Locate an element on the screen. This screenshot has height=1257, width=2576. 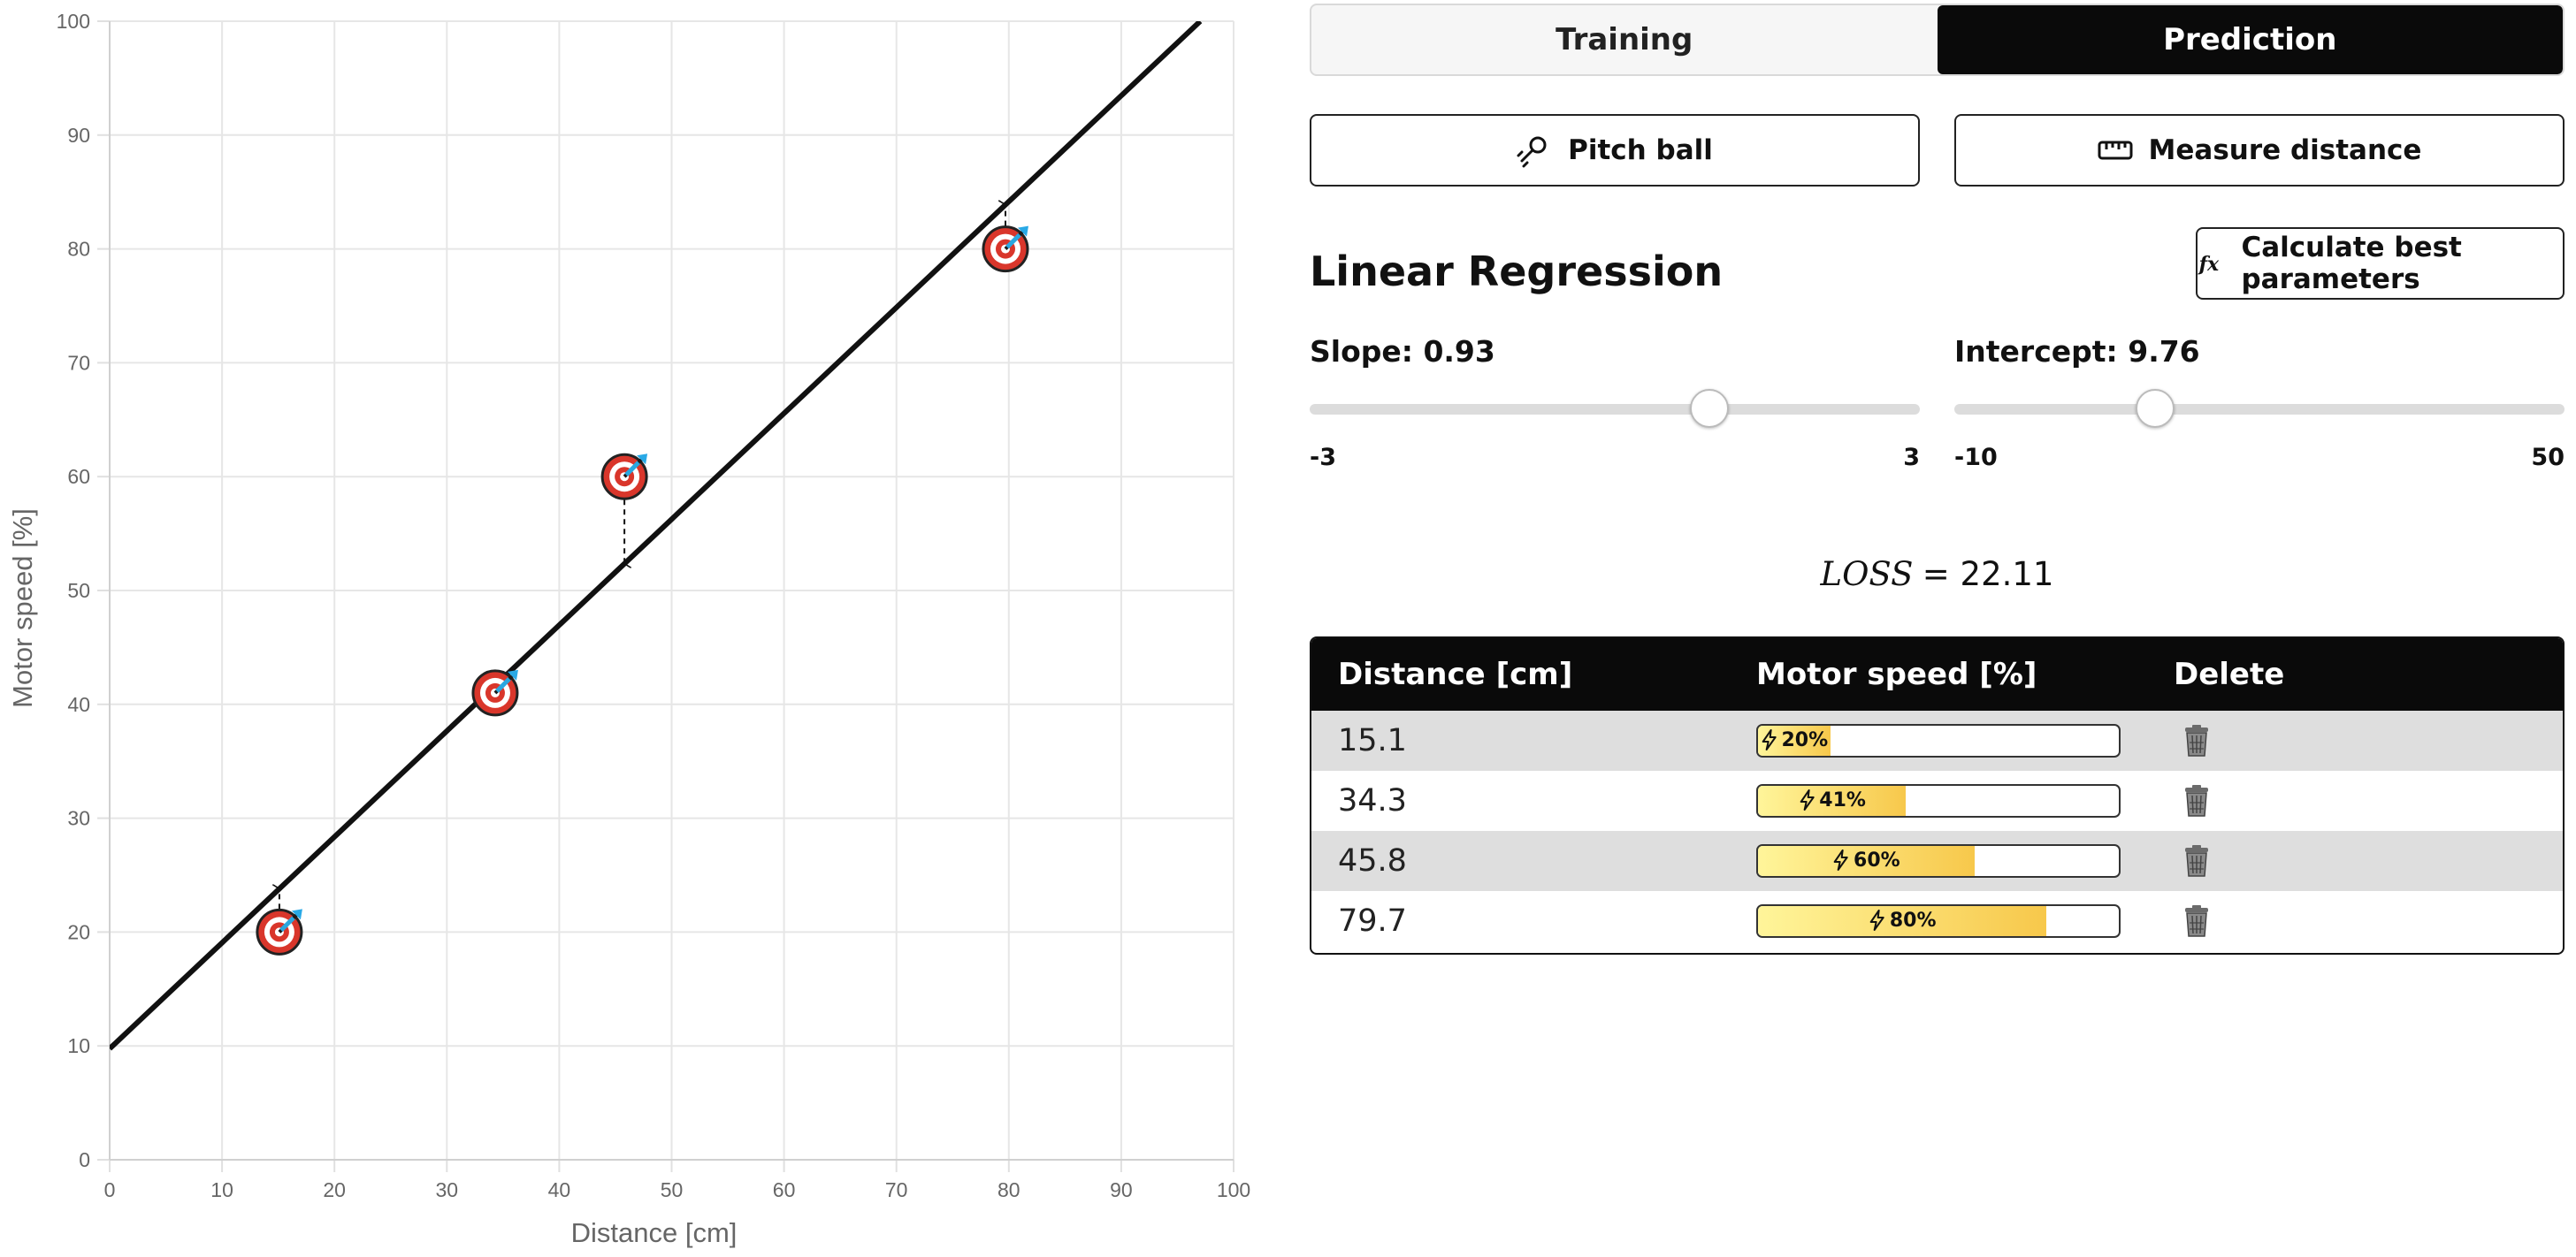
slope-min-label: -3 is located at coordinates (1323, 457).